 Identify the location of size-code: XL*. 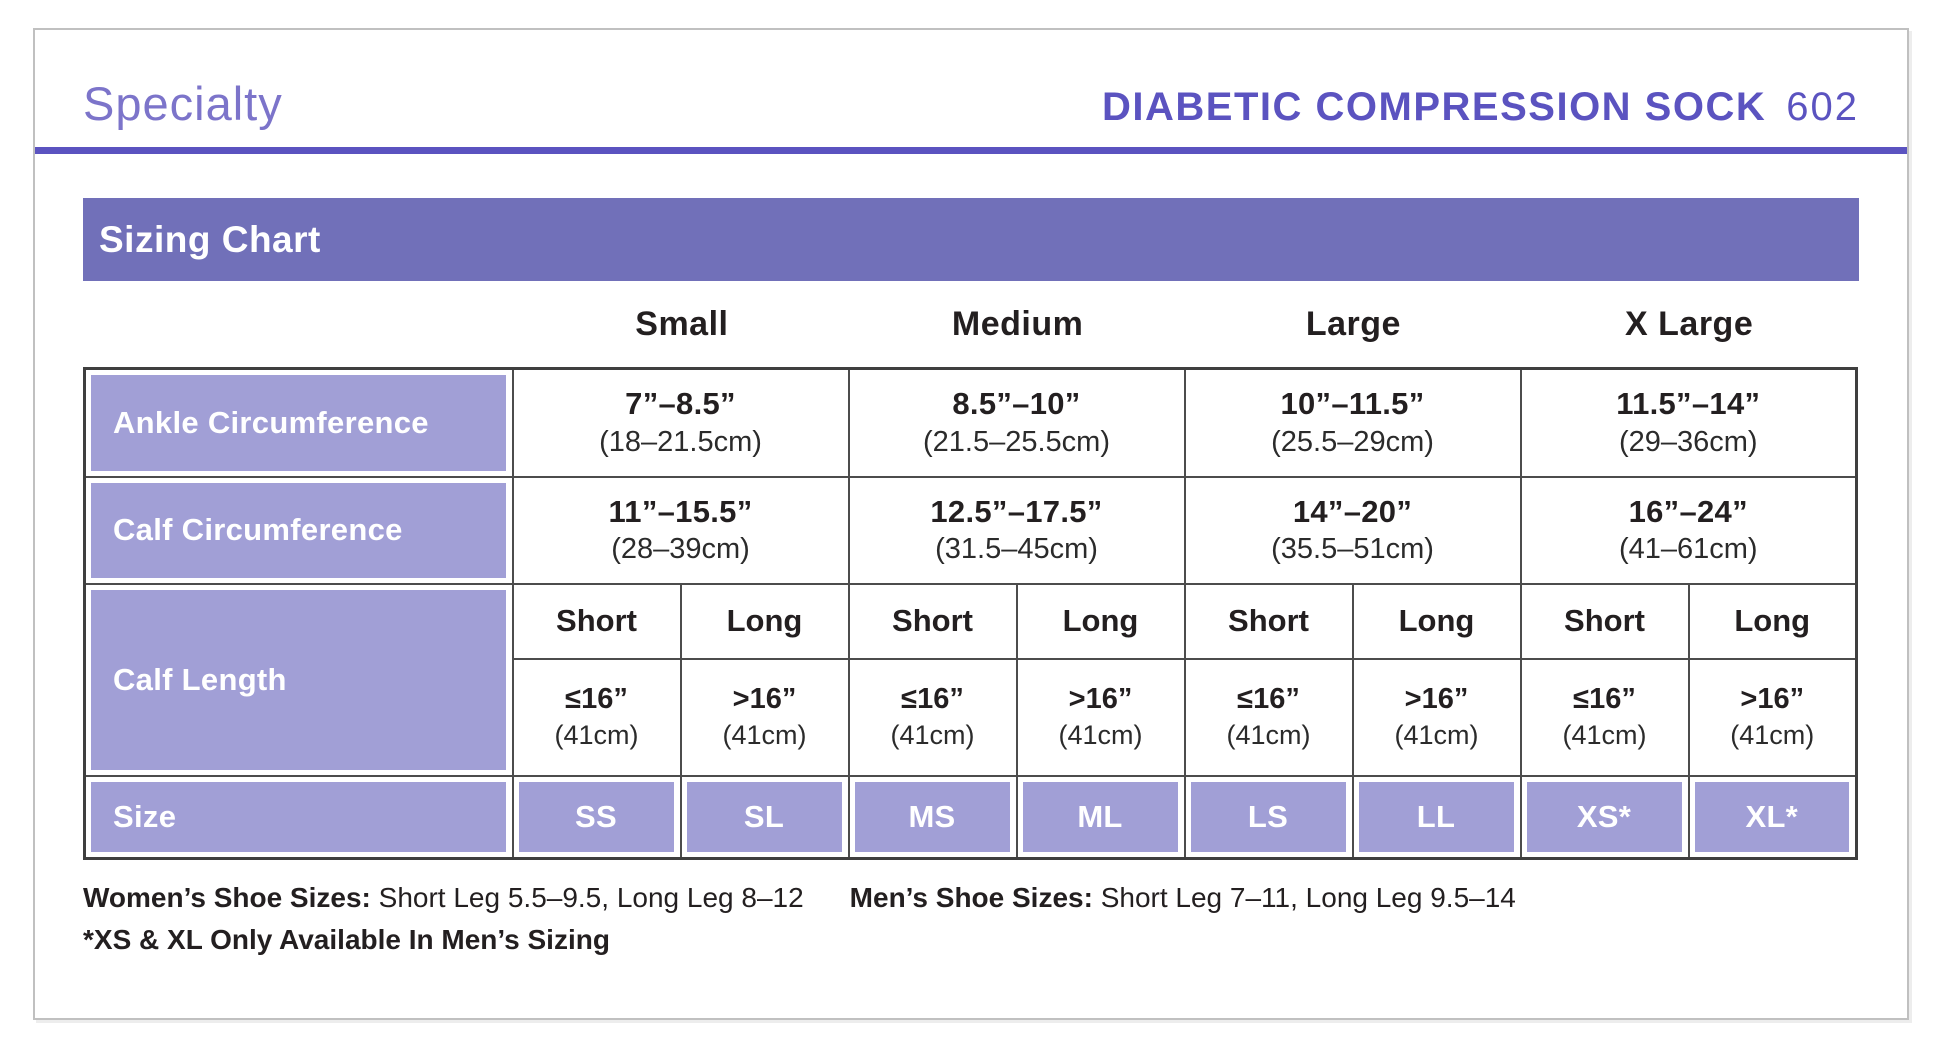
(1772, 816).